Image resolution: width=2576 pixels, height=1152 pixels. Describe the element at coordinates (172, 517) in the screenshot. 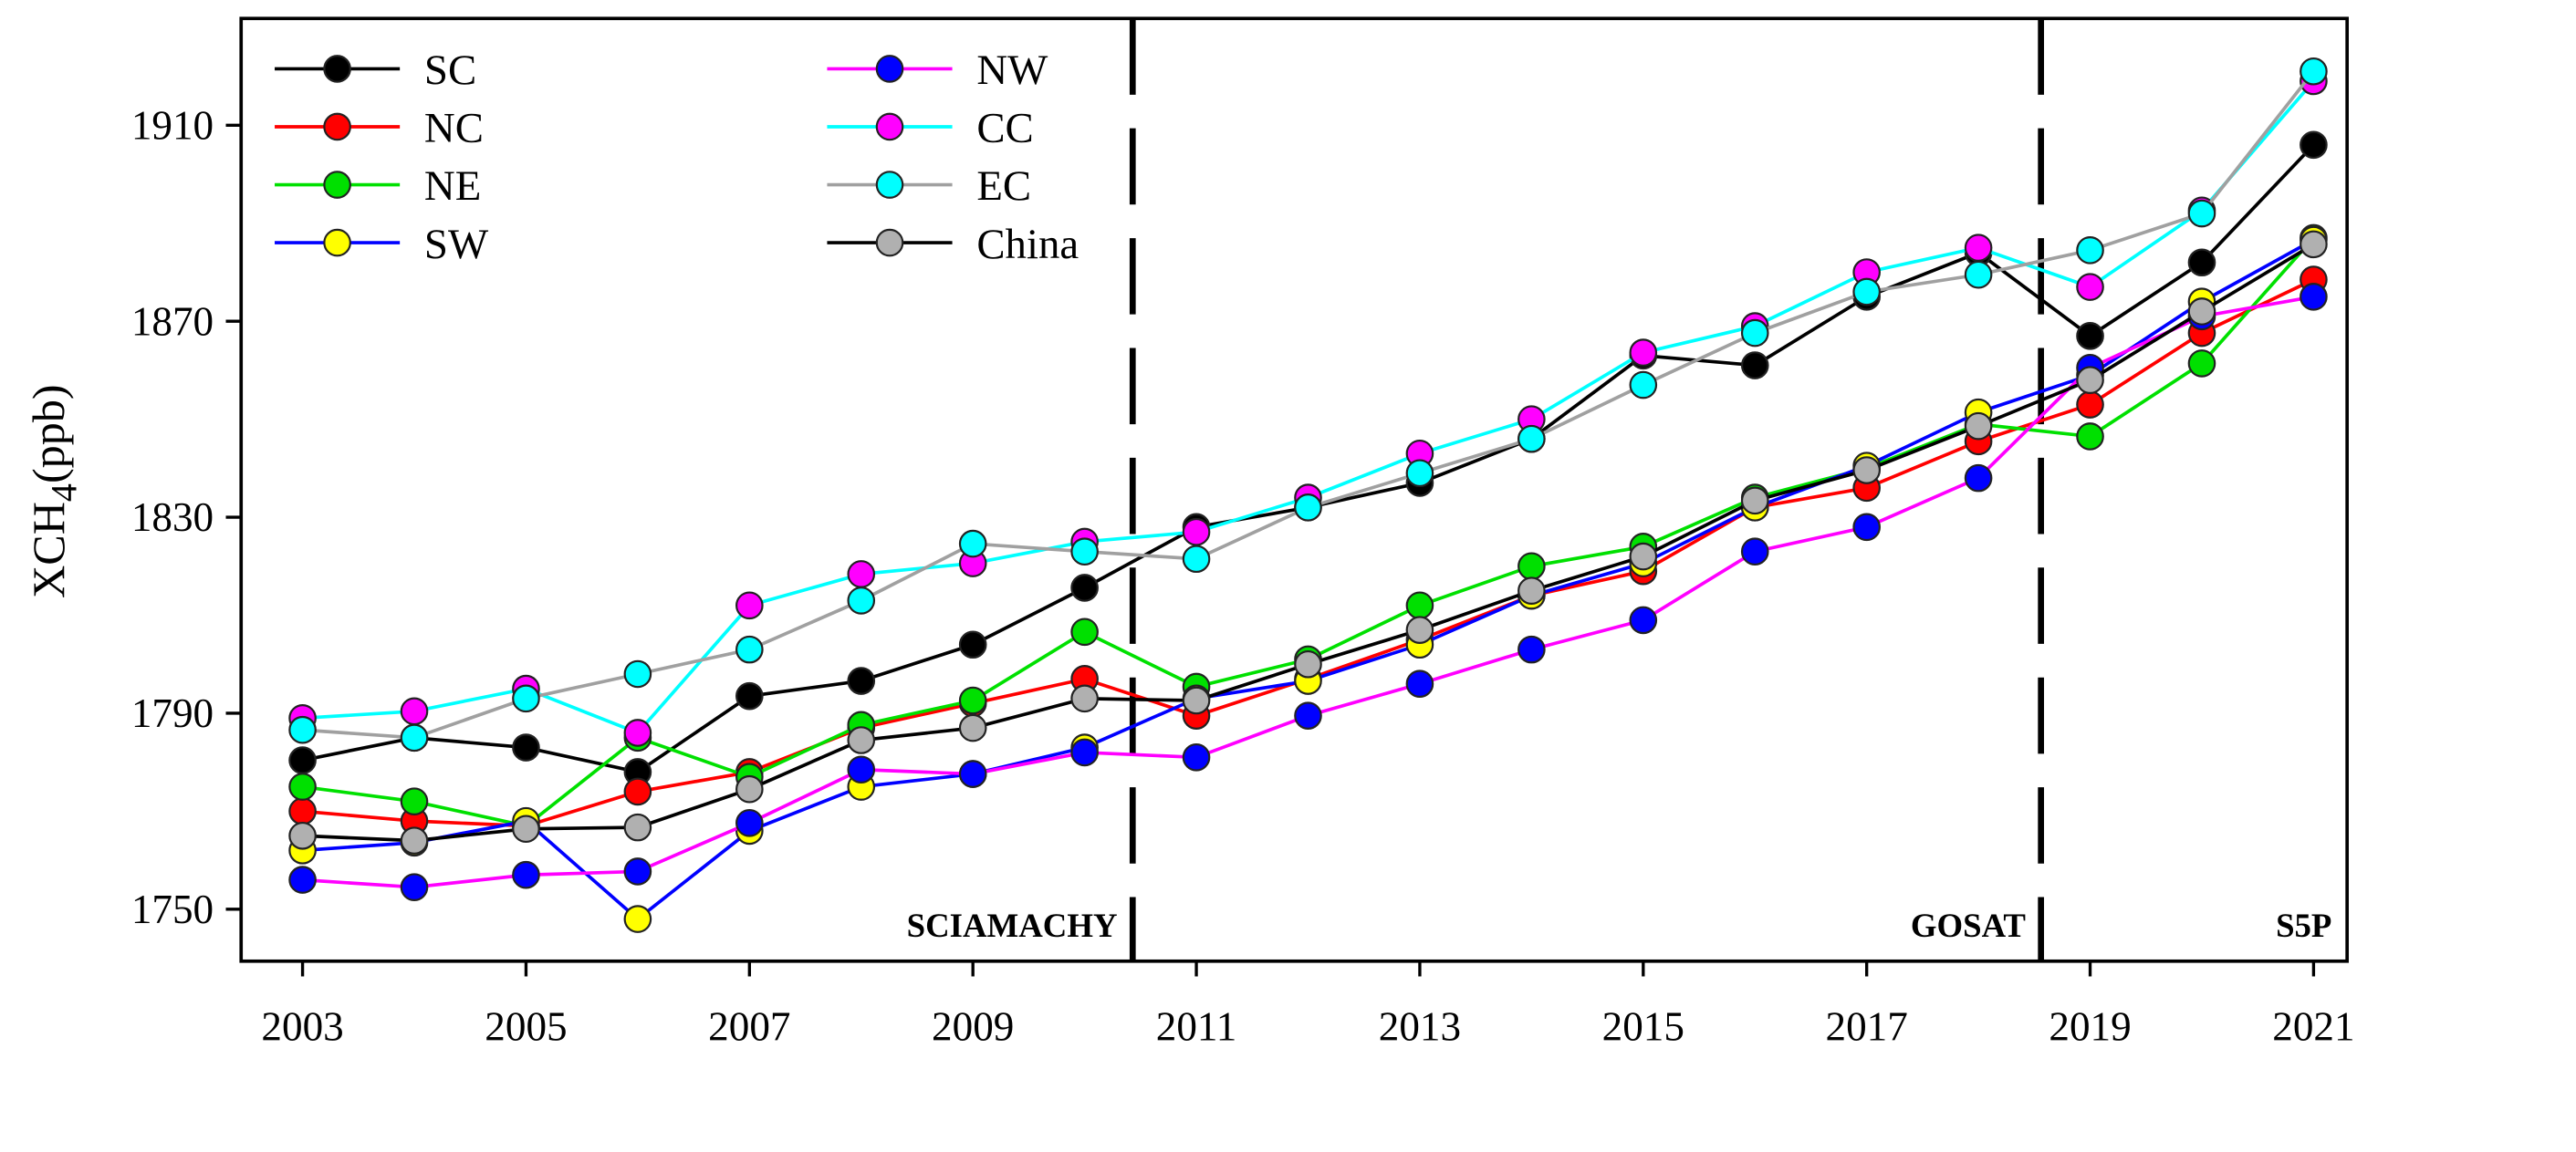

I see `y-tick-label: 1830` at that location.